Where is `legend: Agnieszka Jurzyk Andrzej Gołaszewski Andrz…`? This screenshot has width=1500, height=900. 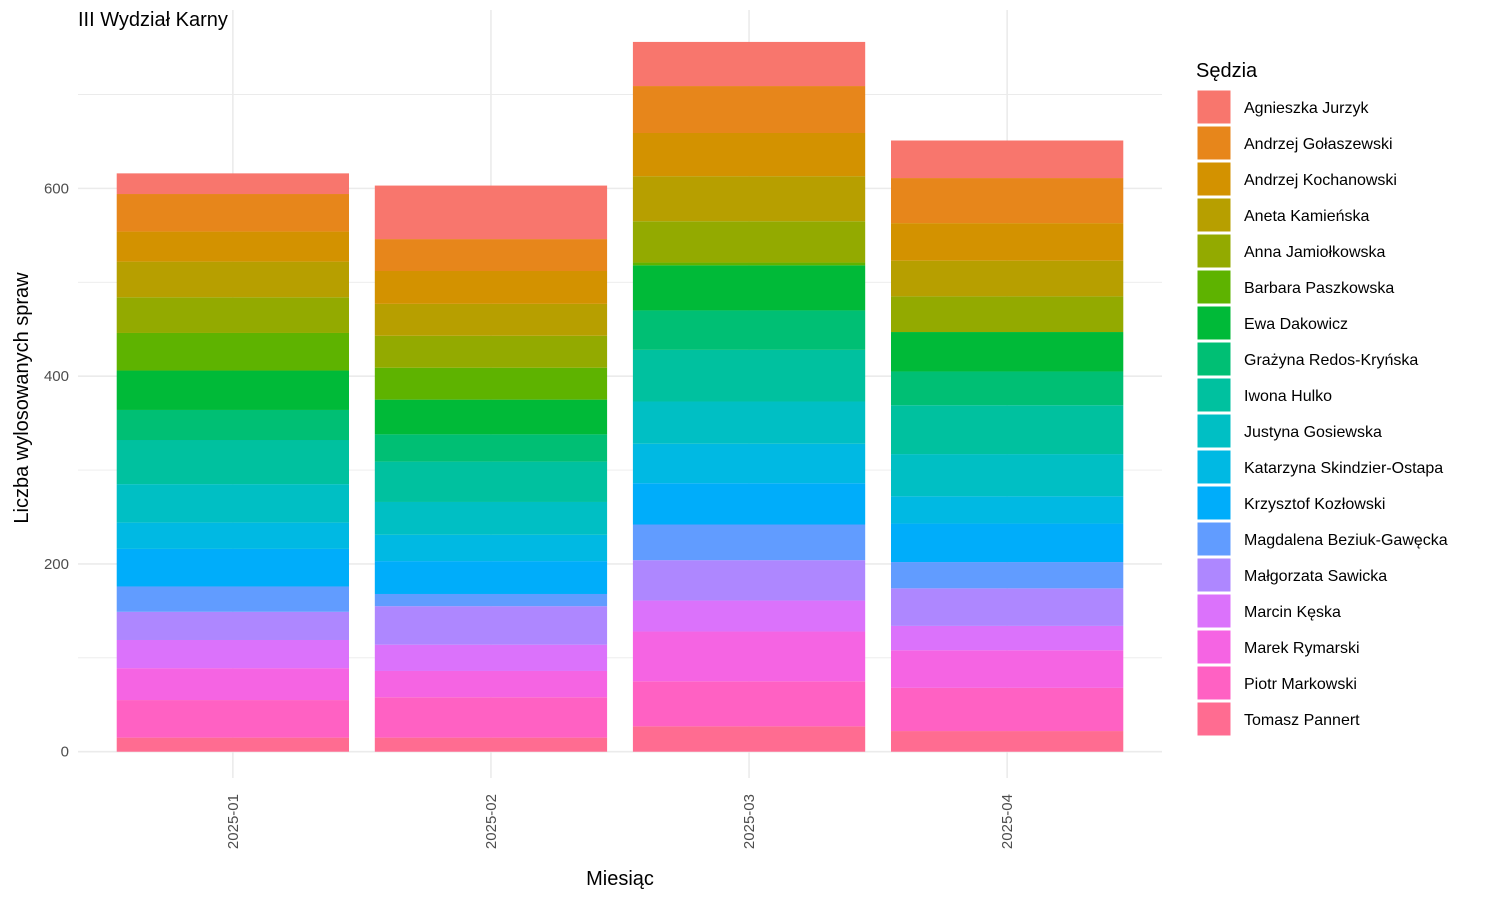
legend: Agnieszka Jurzyk Andrzej Gołaszewski Andrz… is located at coordinates (1322, 413).